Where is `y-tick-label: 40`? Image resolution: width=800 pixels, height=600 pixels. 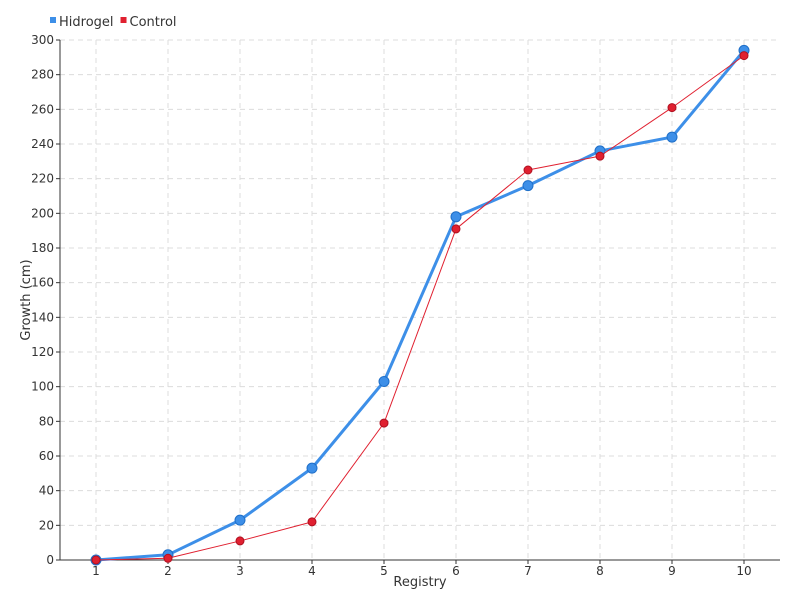 y-tick-label: 40 is located at coordinates (46, 491).